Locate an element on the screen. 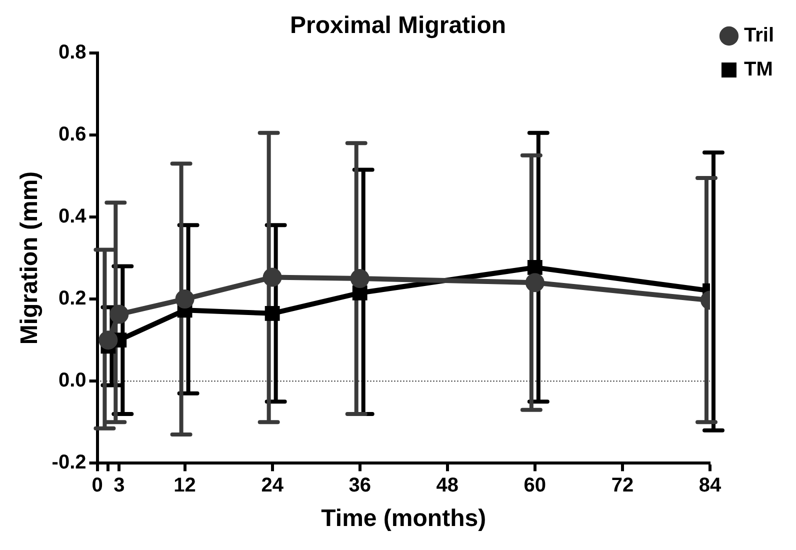 Image resolution: width=796 pixels, height=550 pixels. y-axis-title: Migration (mm) is located at coordinates (30, 258).